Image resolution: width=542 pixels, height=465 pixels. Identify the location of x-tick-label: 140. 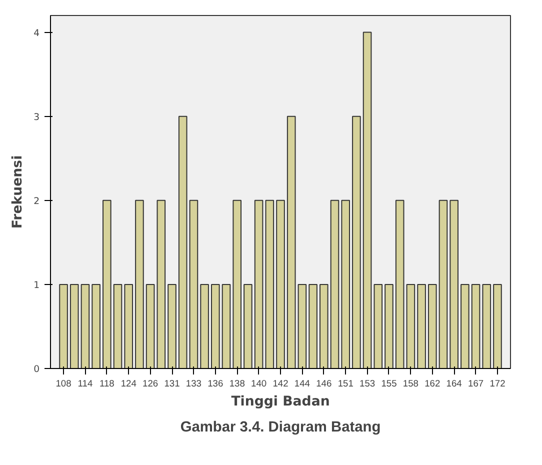
(259, 383).